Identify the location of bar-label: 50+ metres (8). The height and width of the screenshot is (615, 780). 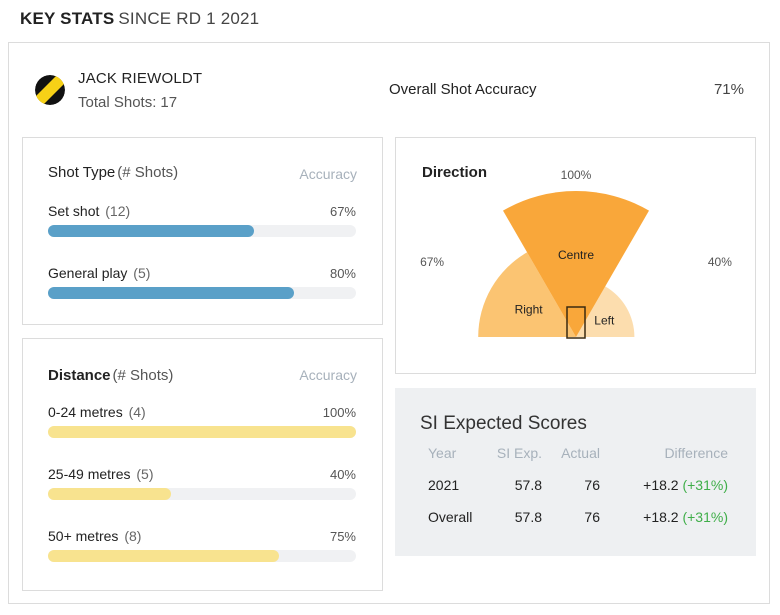
(94, 536).